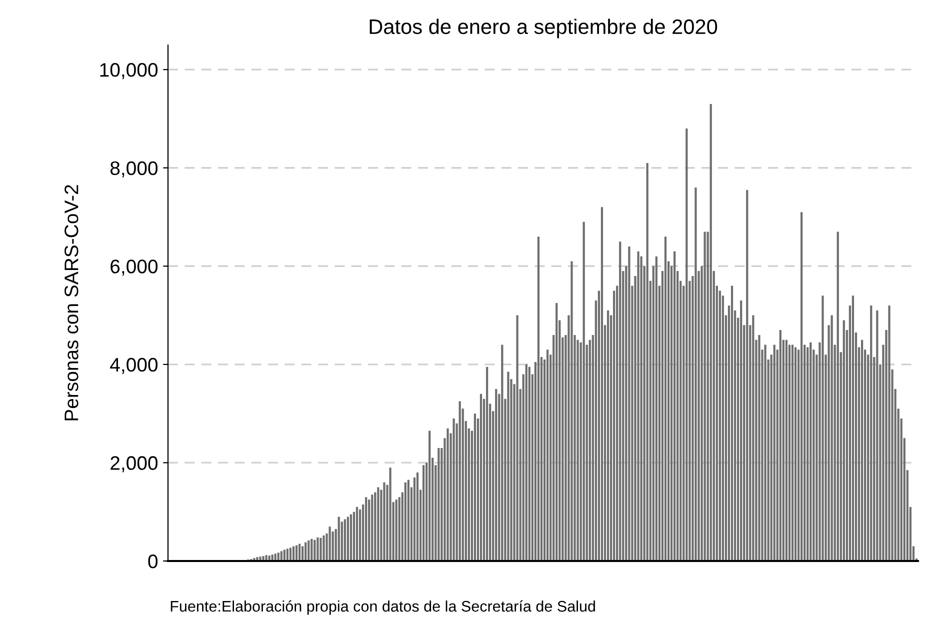 The width and height of the screenshot is (932, 626). What do you see at coordinates (544, 28) in the screenshot?
I see `chart-title: Datos de enero a septiembre de 2020` at bounding box center [544, 28].